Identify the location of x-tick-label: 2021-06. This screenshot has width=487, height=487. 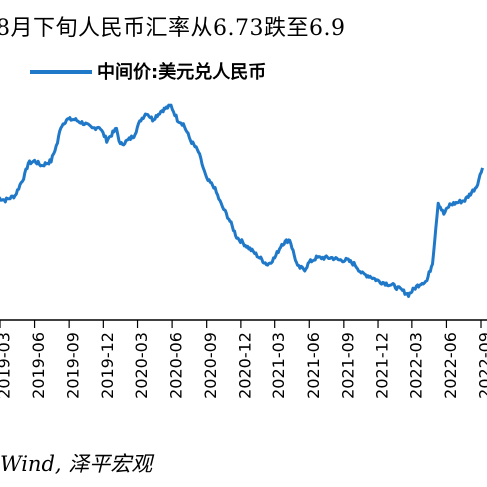
(313, 365).